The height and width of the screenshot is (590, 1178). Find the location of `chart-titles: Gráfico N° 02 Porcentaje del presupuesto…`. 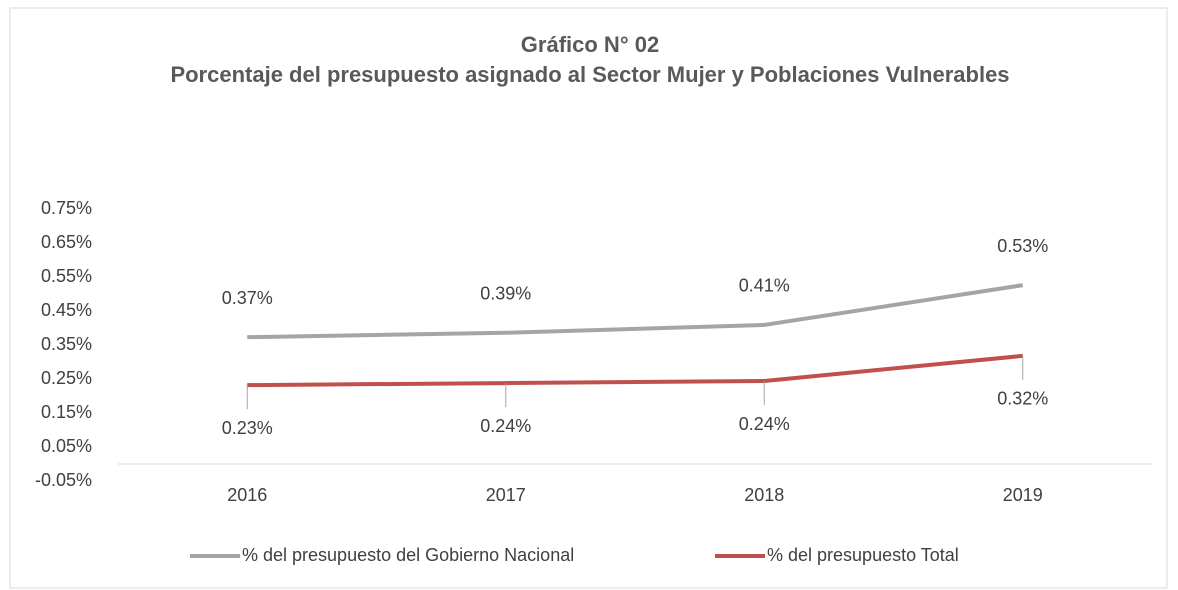

chart-titles: Gráfico N° 02 Porcentaje del presupuesto… is located at coordinates (590, 60).